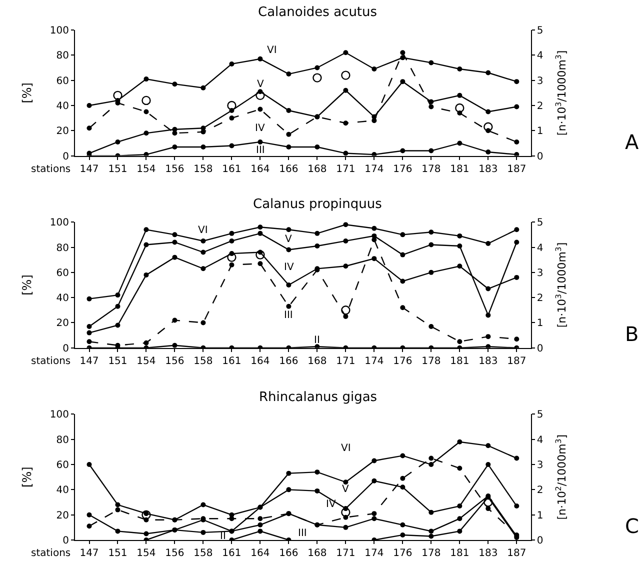  What do you see at coordinates (317, 204) in the screenshot?
I see `chart-title: Calanus propinquus` at bounding box center [317, 204].